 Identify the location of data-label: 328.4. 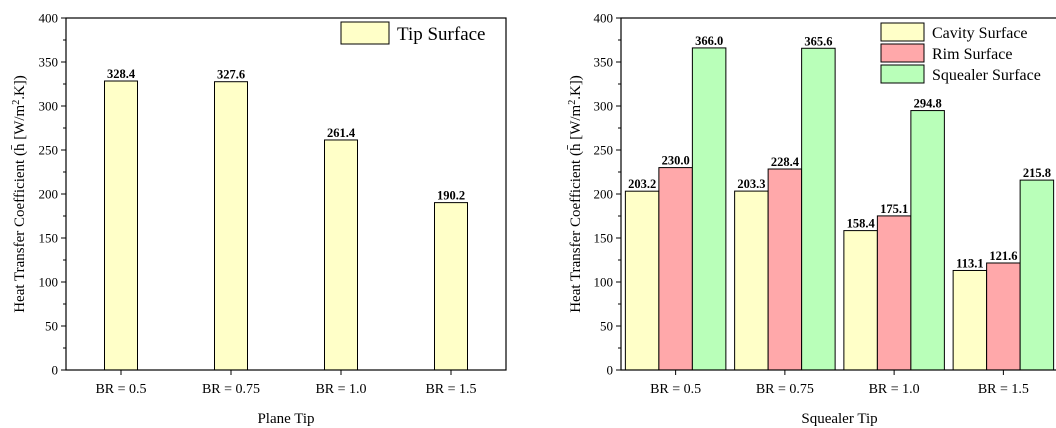
(121, 74).